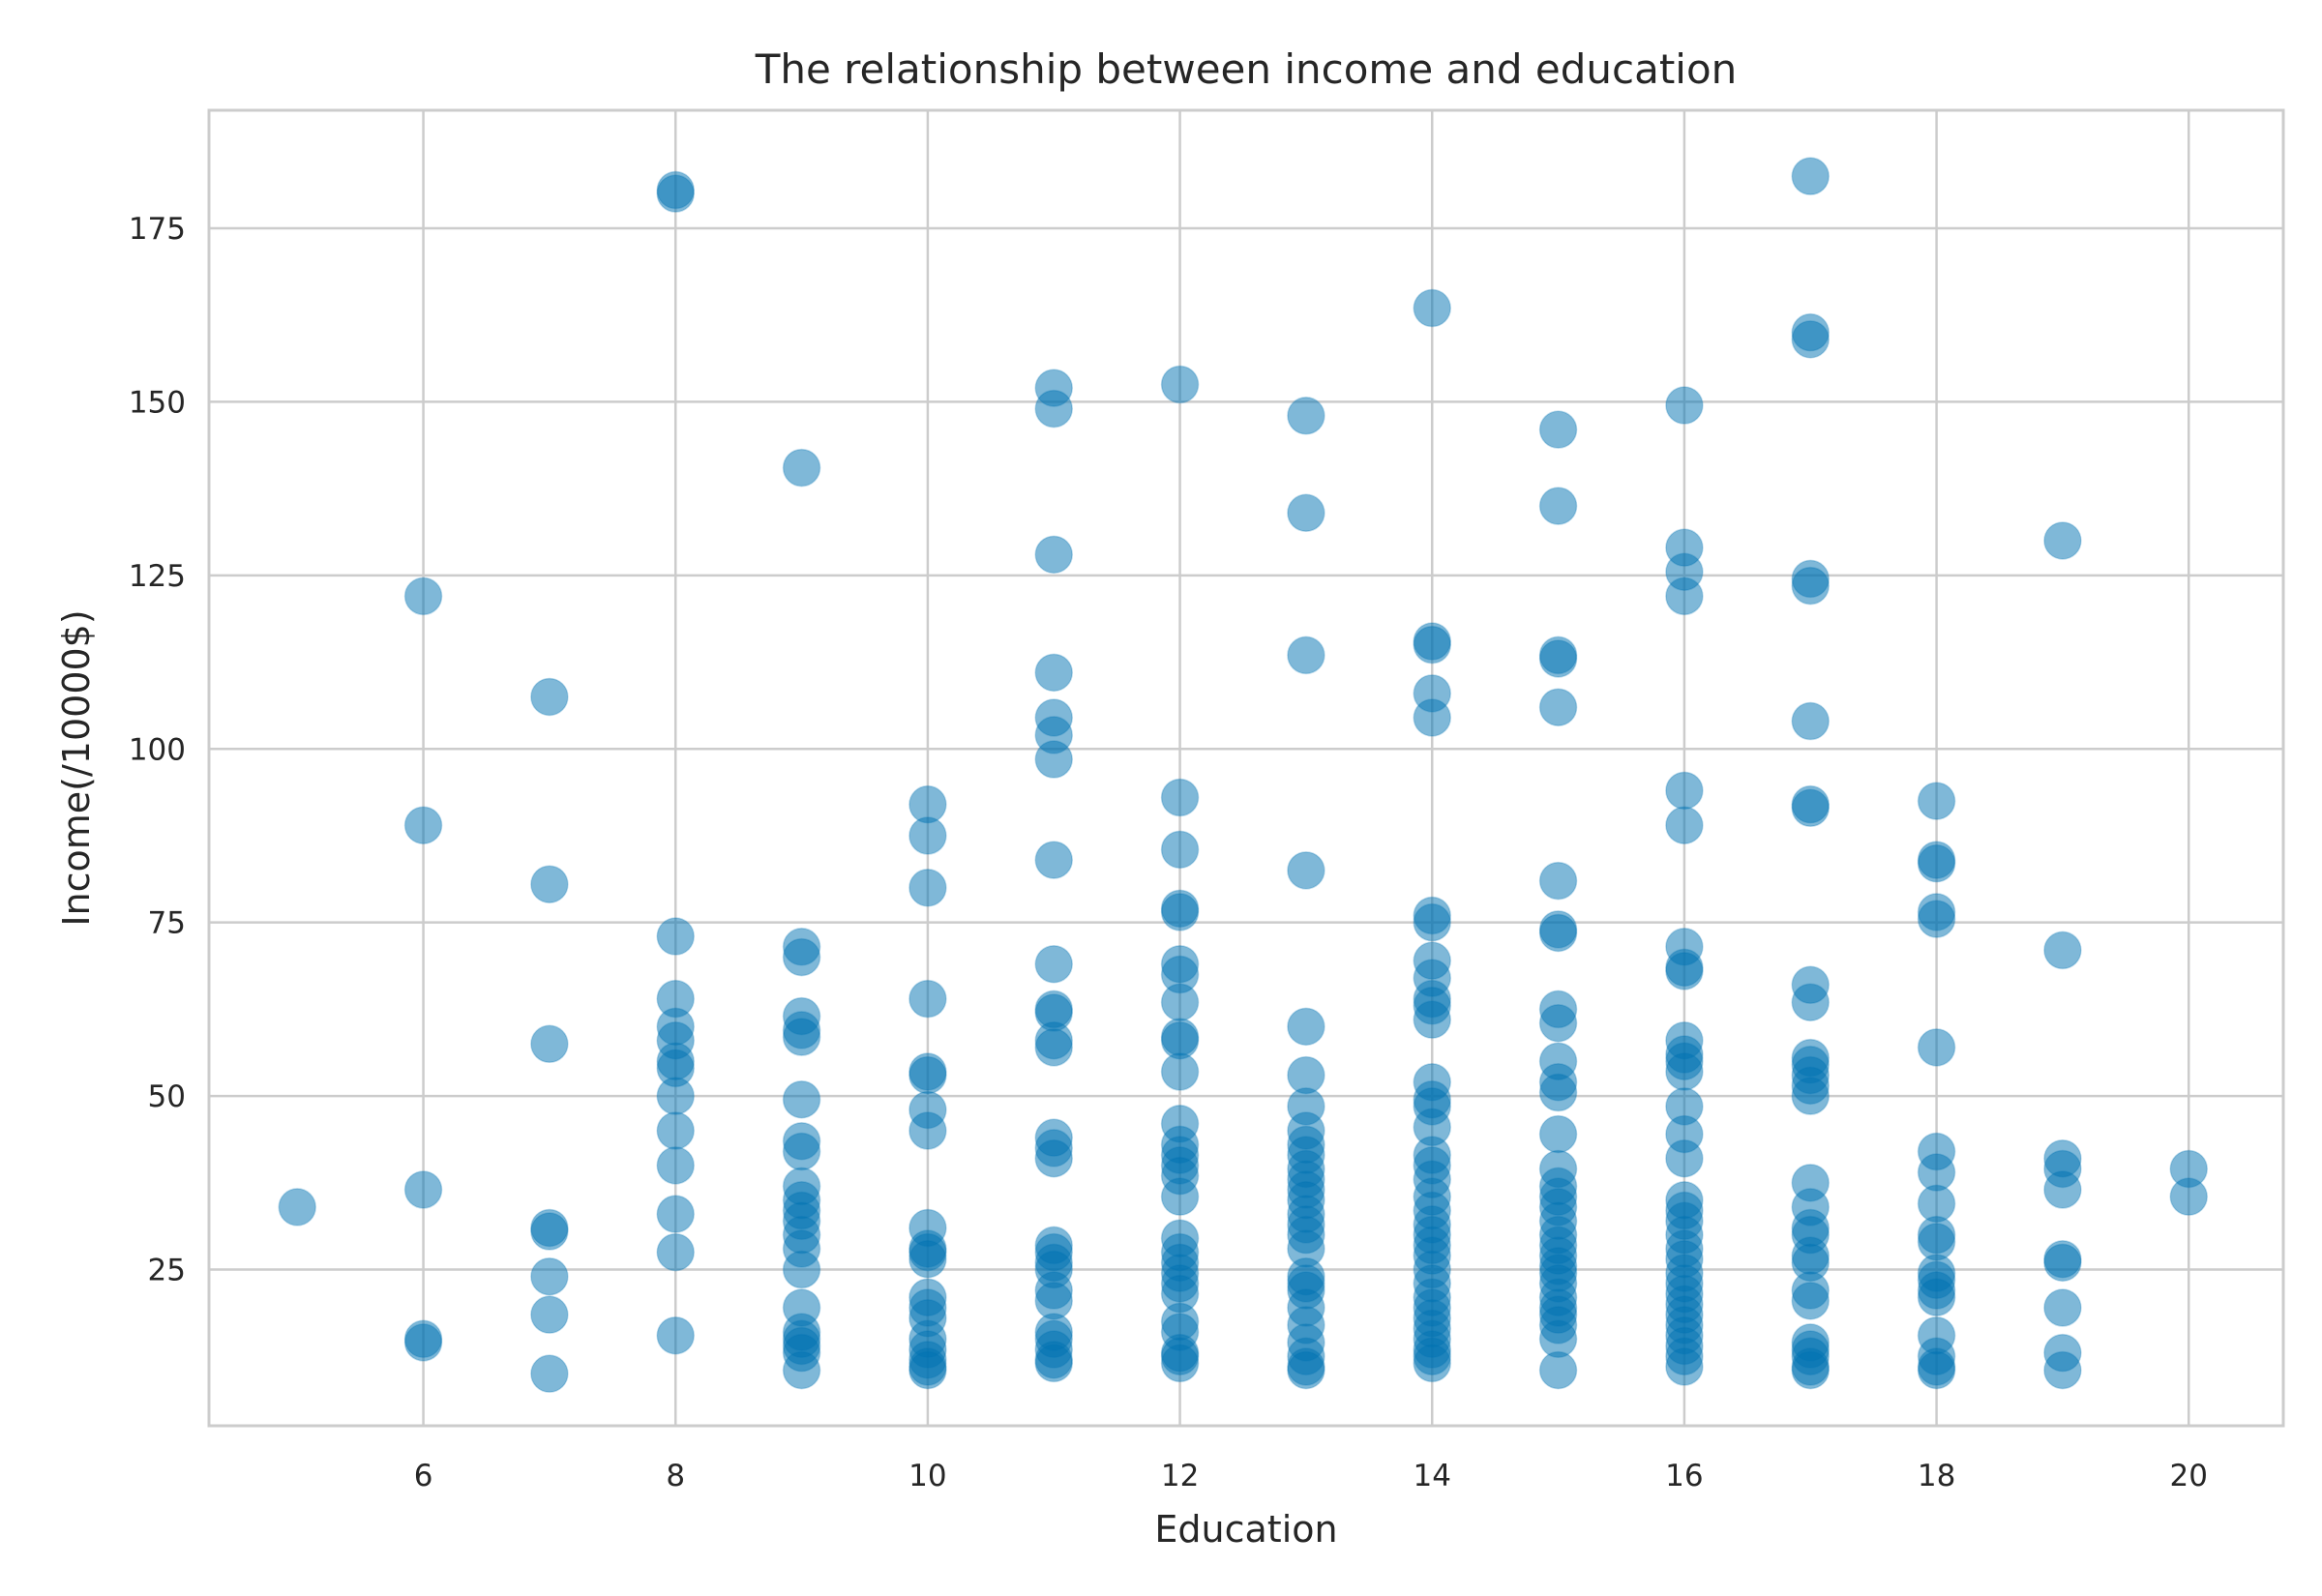 The height and width of the screenshot is (1596, 2322). I want to click on y-axis-title: Income(/10000$), so click(76, 767).